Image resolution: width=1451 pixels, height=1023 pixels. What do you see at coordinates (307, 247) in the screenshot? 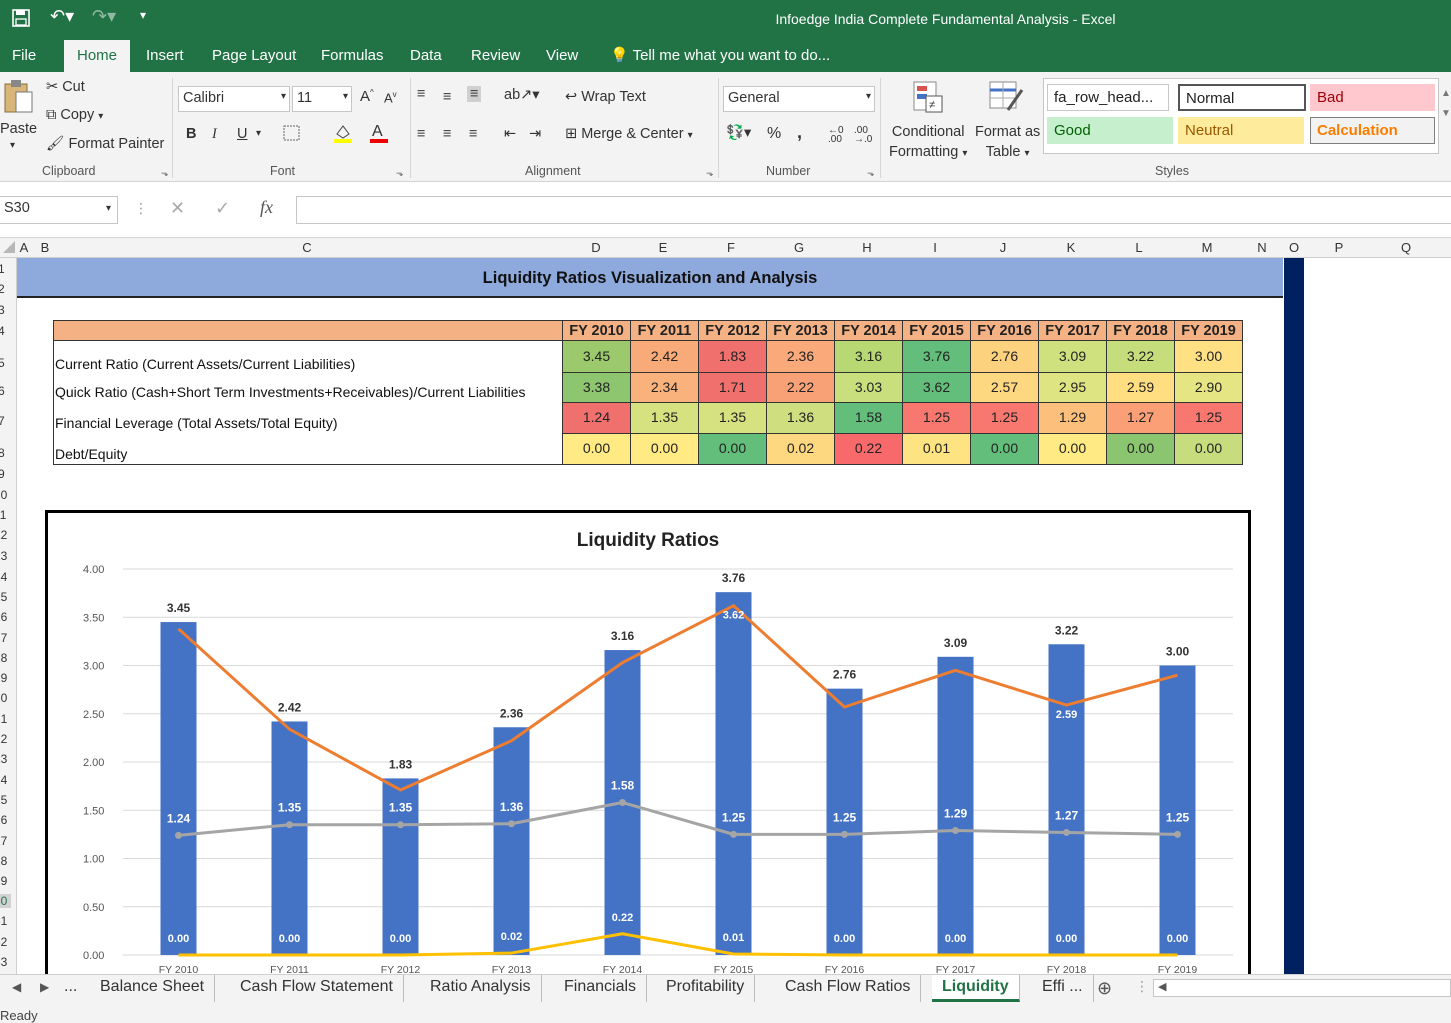
I see `column-header: C` at bounding box center [307, 247].